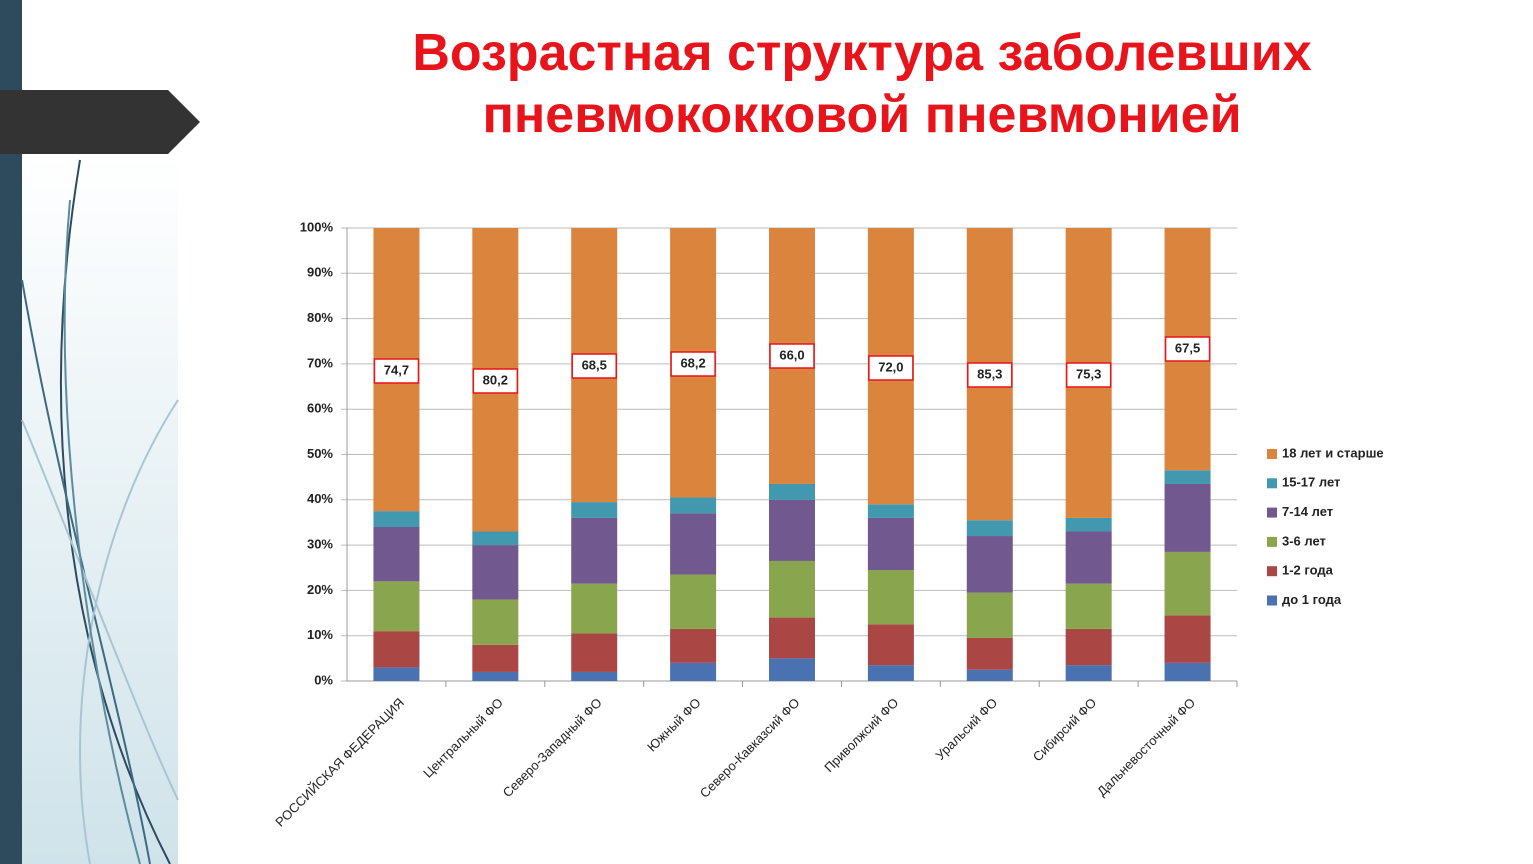 The width and height of the screenshot is (1533, 864). I want to click on legend-label: до 1 года, so click(1312, 599).